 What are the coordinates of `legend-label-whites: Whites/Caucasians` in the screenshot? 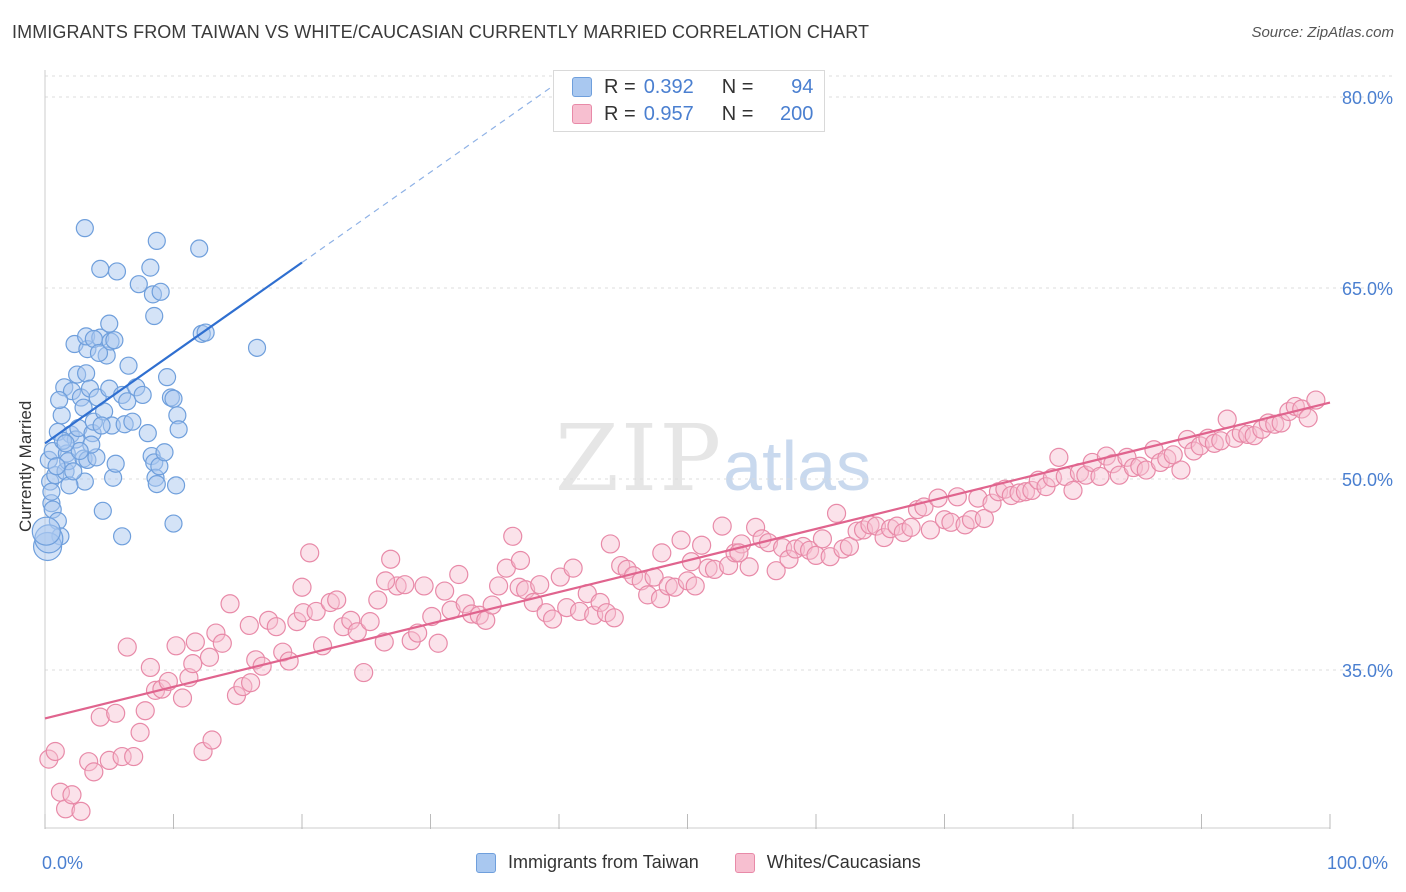 It's located at (843, 862).